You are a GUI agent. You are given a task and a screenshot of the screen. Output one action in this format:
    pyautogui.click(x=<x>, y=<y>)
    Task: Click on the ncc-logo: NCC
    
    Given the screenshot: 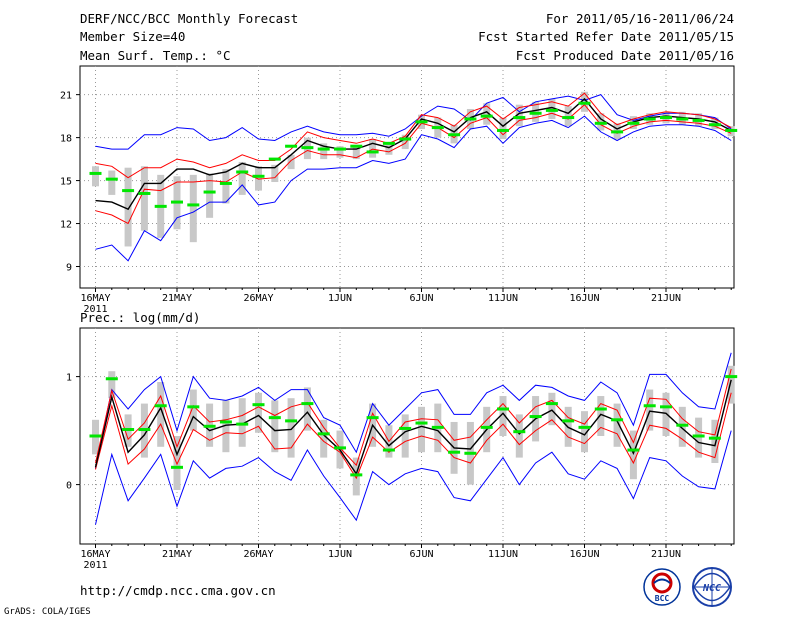 What is the action you would take?
    pyautogui.click(x=712, y=587)
    